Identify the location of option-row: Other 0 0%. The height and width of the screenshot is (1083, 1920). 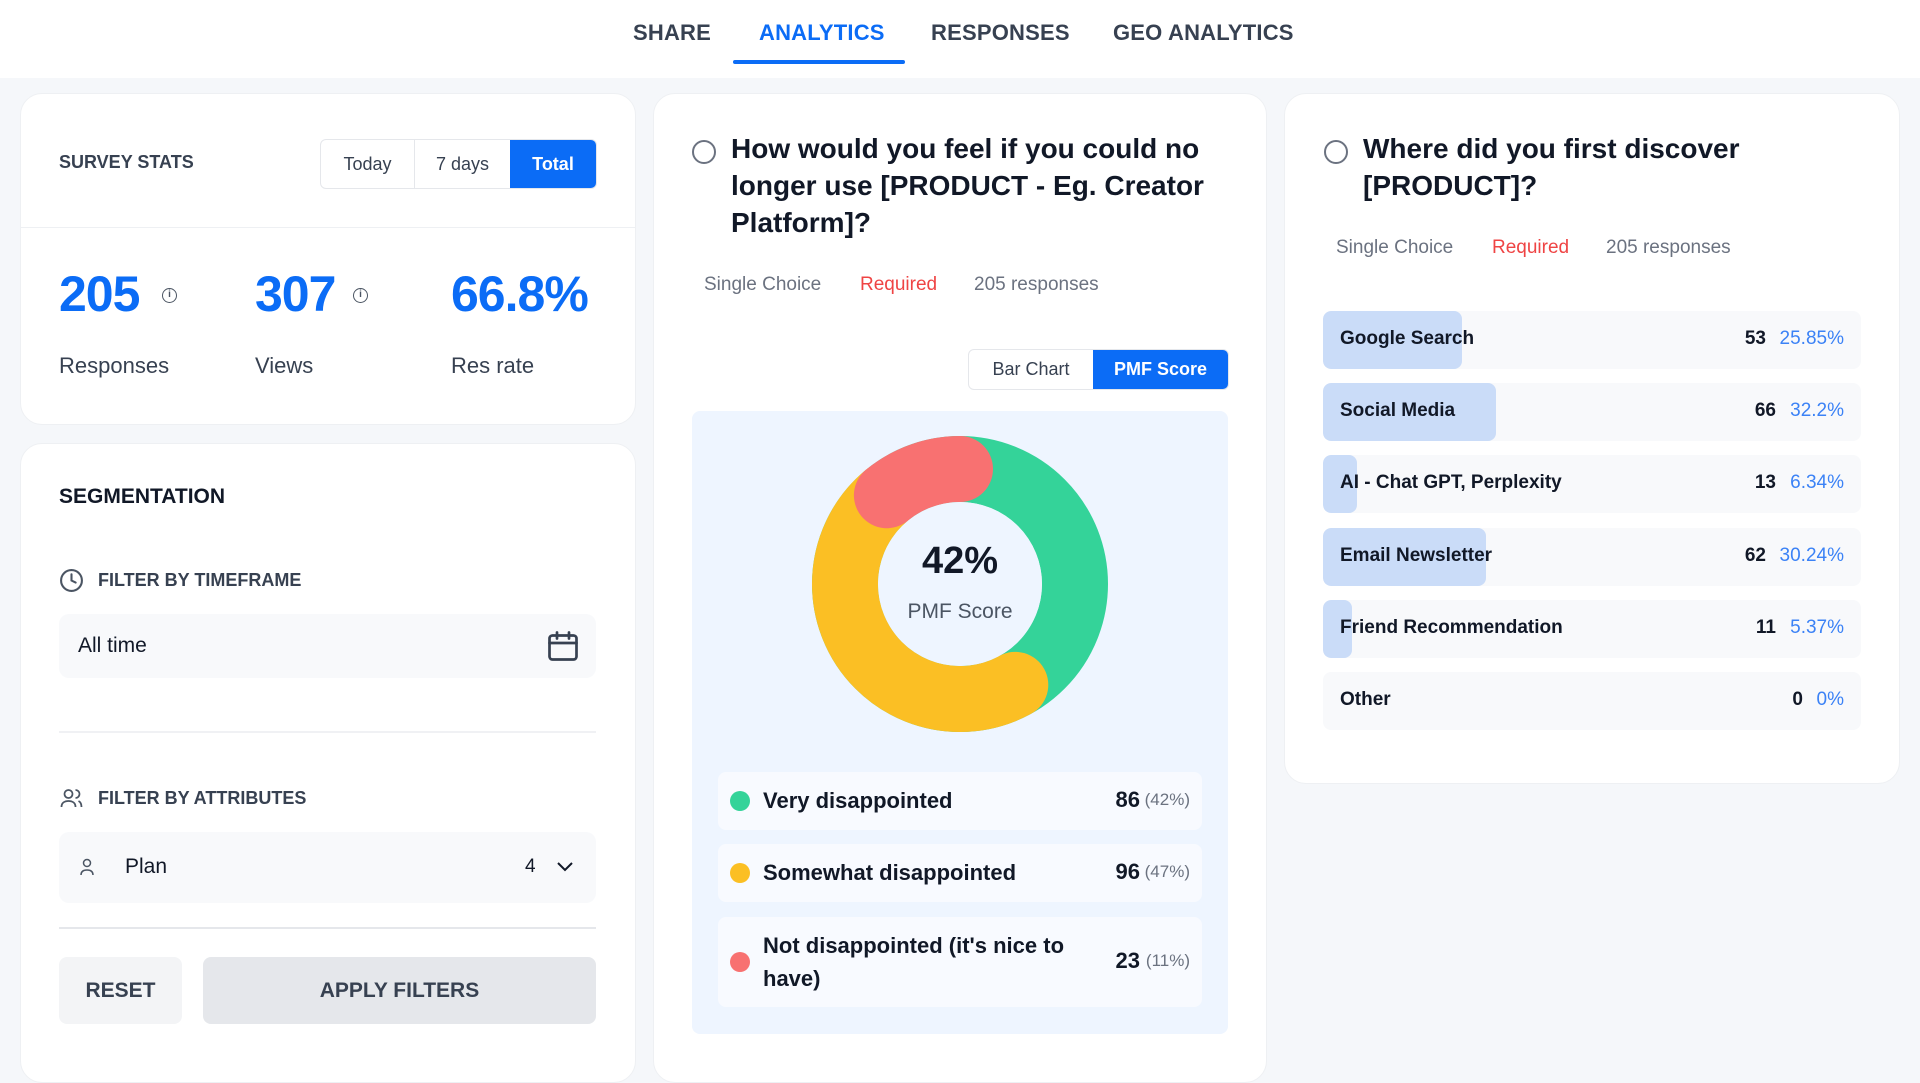
(1592, 701).